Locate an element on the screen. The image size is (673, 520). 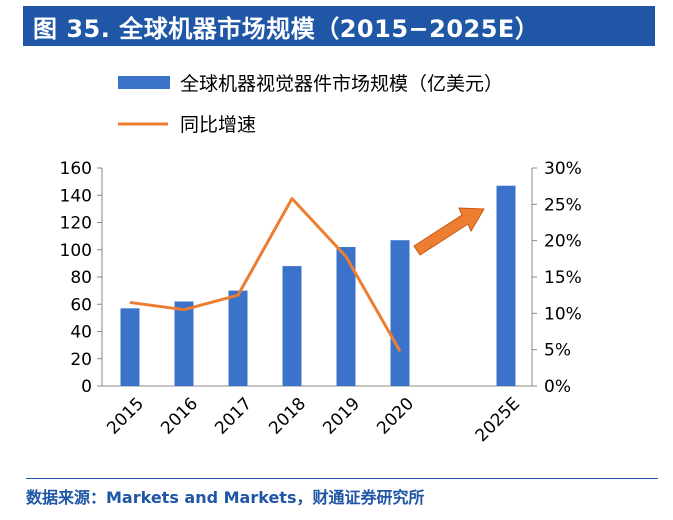
x-tick-label: 2018 is located at coordinates (287, 416).